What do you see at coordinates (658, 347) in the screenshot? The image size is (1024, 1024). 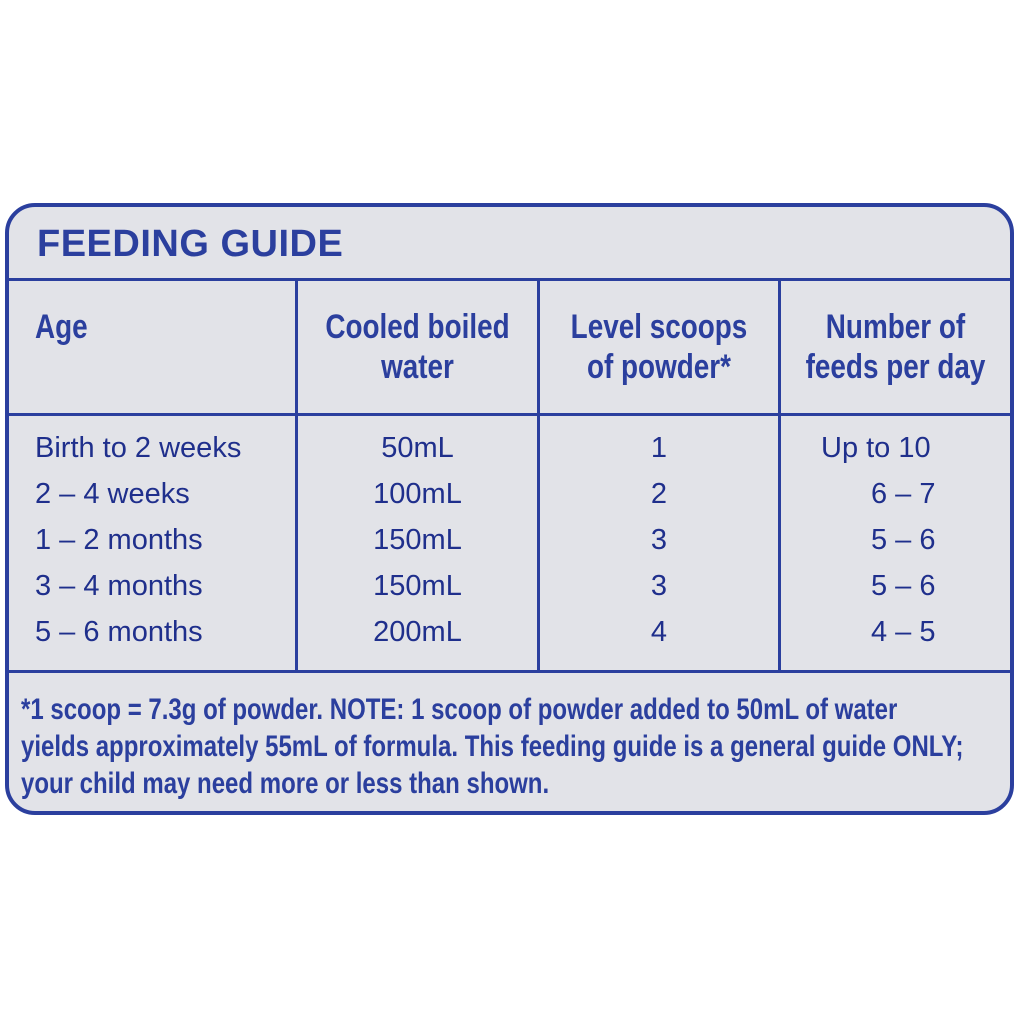 I see `header-scoops: Level scoops of powder*` at bounding box center [658, 347].